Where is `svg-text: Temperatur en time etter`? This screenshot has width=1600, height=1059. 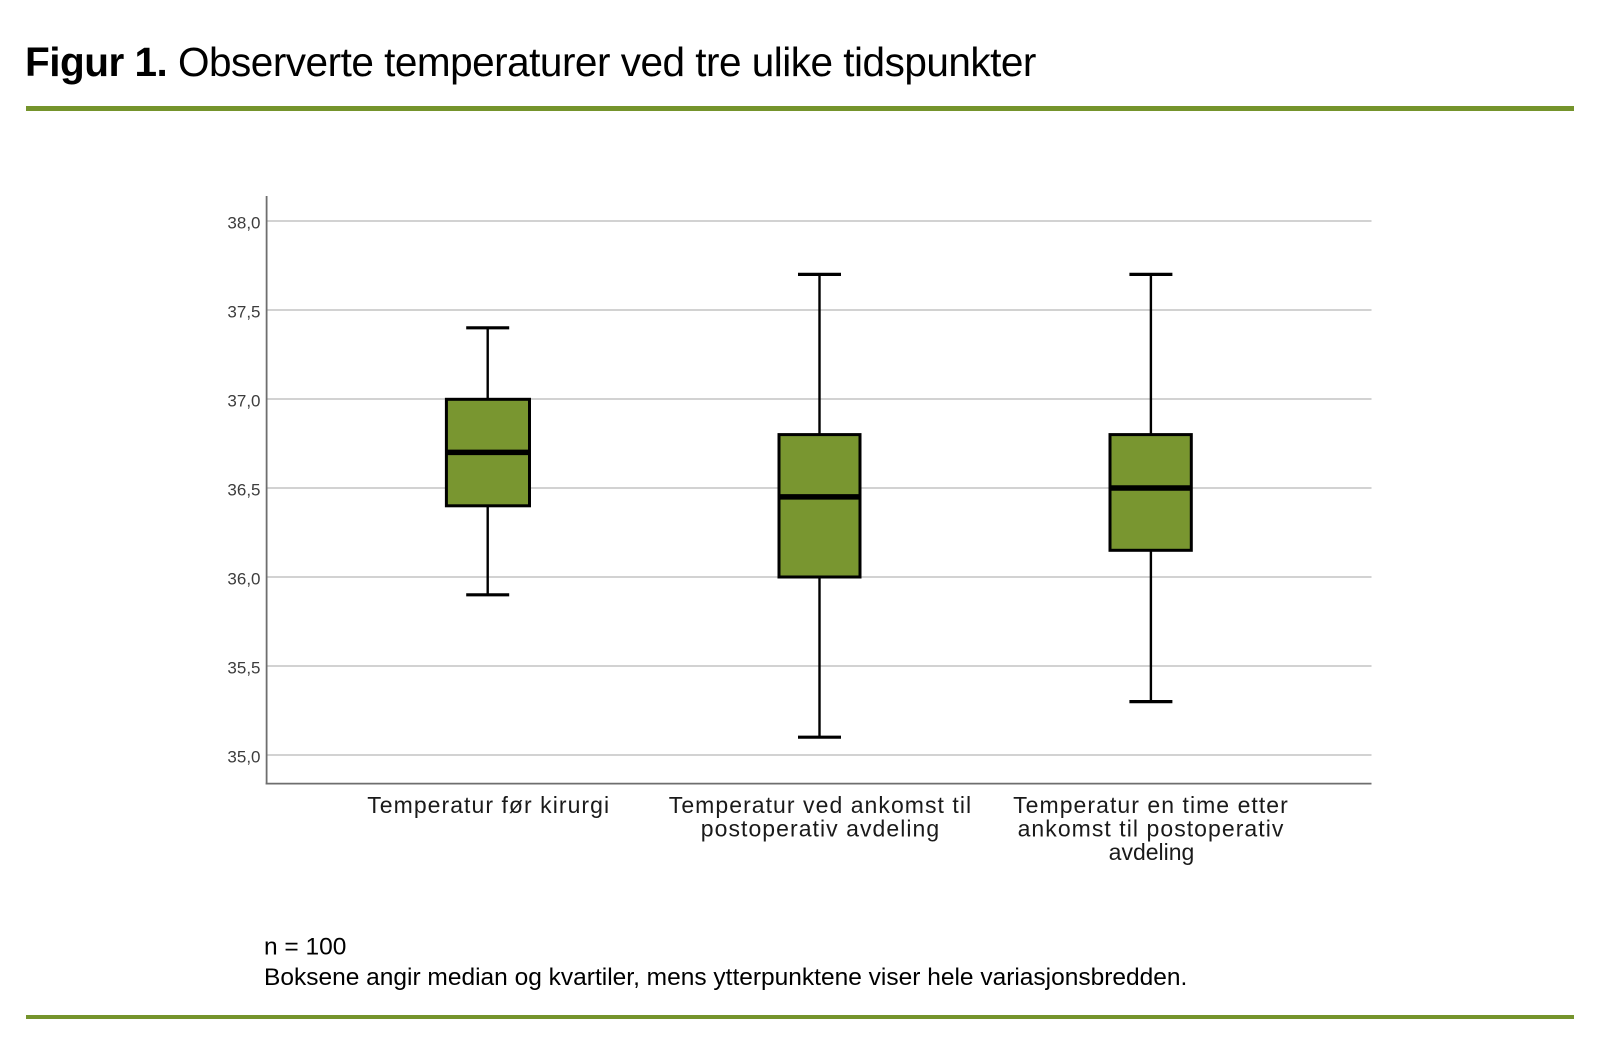
svg-text: Temperatur en time etter is located at coordinates (1151, 805).